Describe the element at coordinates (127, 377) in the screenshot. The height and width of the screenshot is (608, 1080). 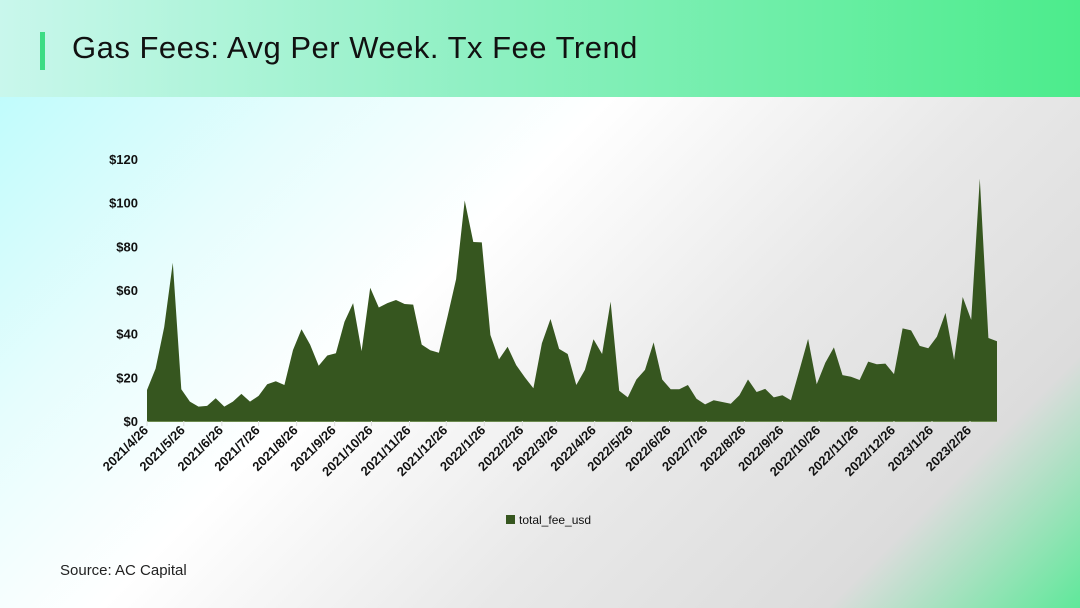
I see `y-tick-label: $20` at that location.